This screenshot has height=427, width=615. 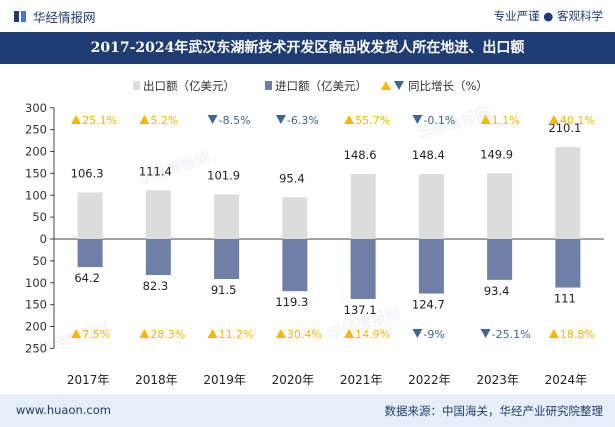 What do you see at coordinates (386, 85) in the screenshot?
I see `legend-up-triangle-icon` at bounding box center [386, 85].